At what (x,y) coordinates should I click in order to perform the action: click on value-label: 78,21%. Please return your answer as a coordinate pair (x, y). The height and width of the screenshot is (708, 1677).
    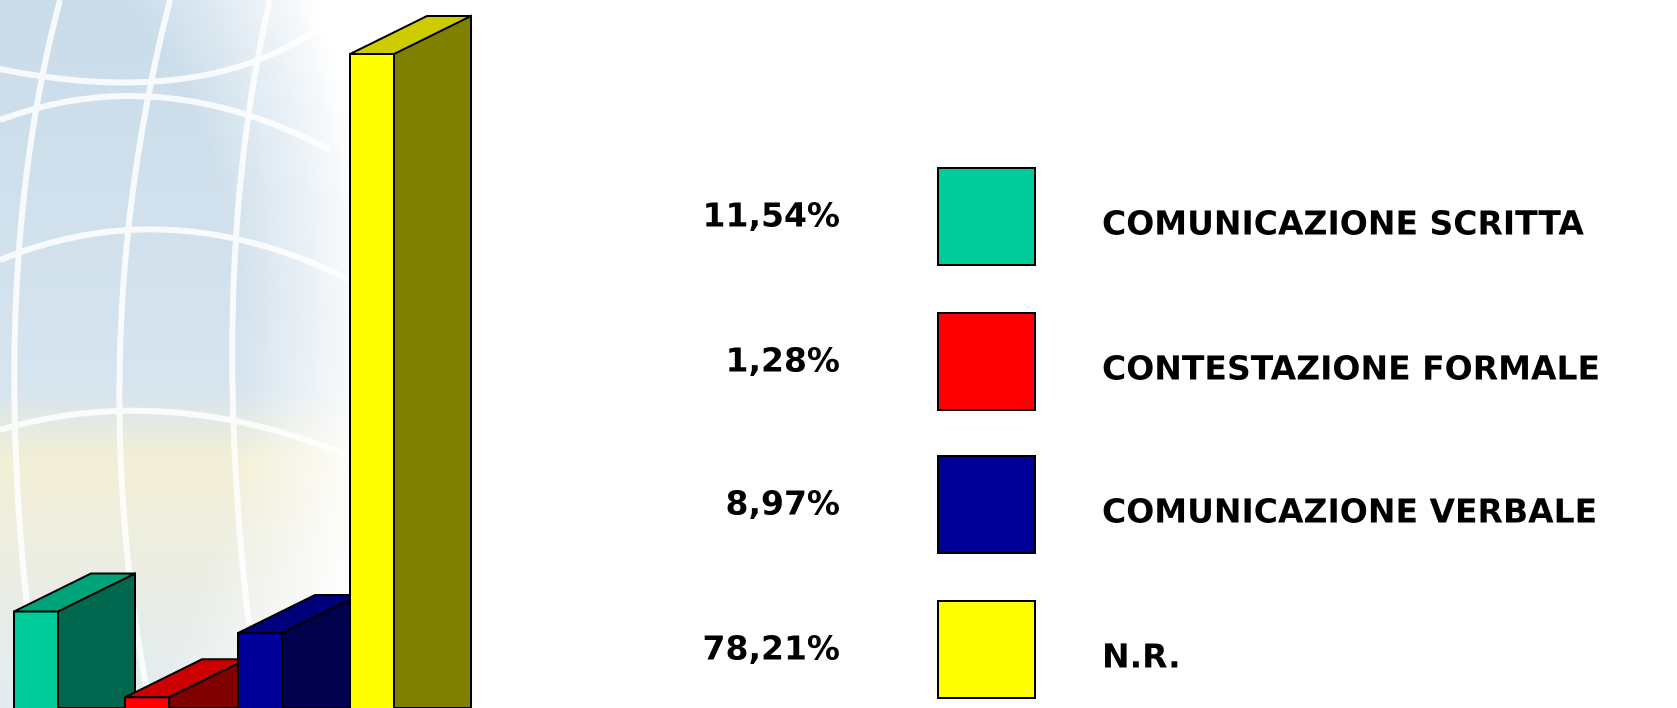
    Looking at the image, I should click on (771, 648).